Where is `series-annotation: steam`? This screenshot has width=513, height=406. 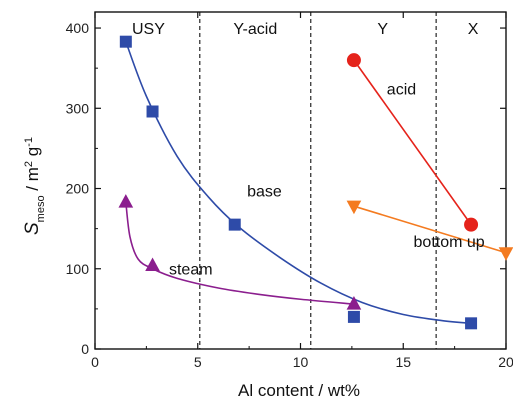
series-annotation: steam is located at coordinates (191, 269).